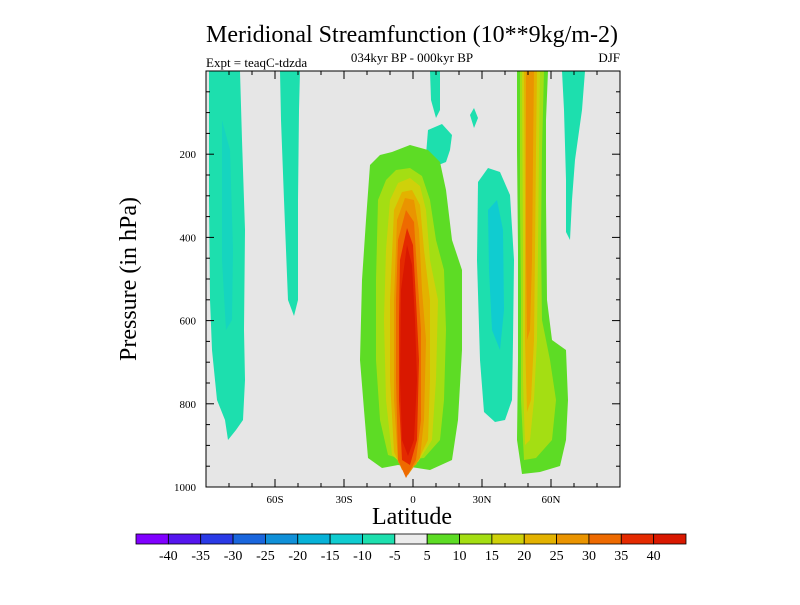 The height and width of the screenshot is (605, 800). I want to click on chart-title: Meridional Streamfunction (10**9kg/m-2), so click(412, 35).